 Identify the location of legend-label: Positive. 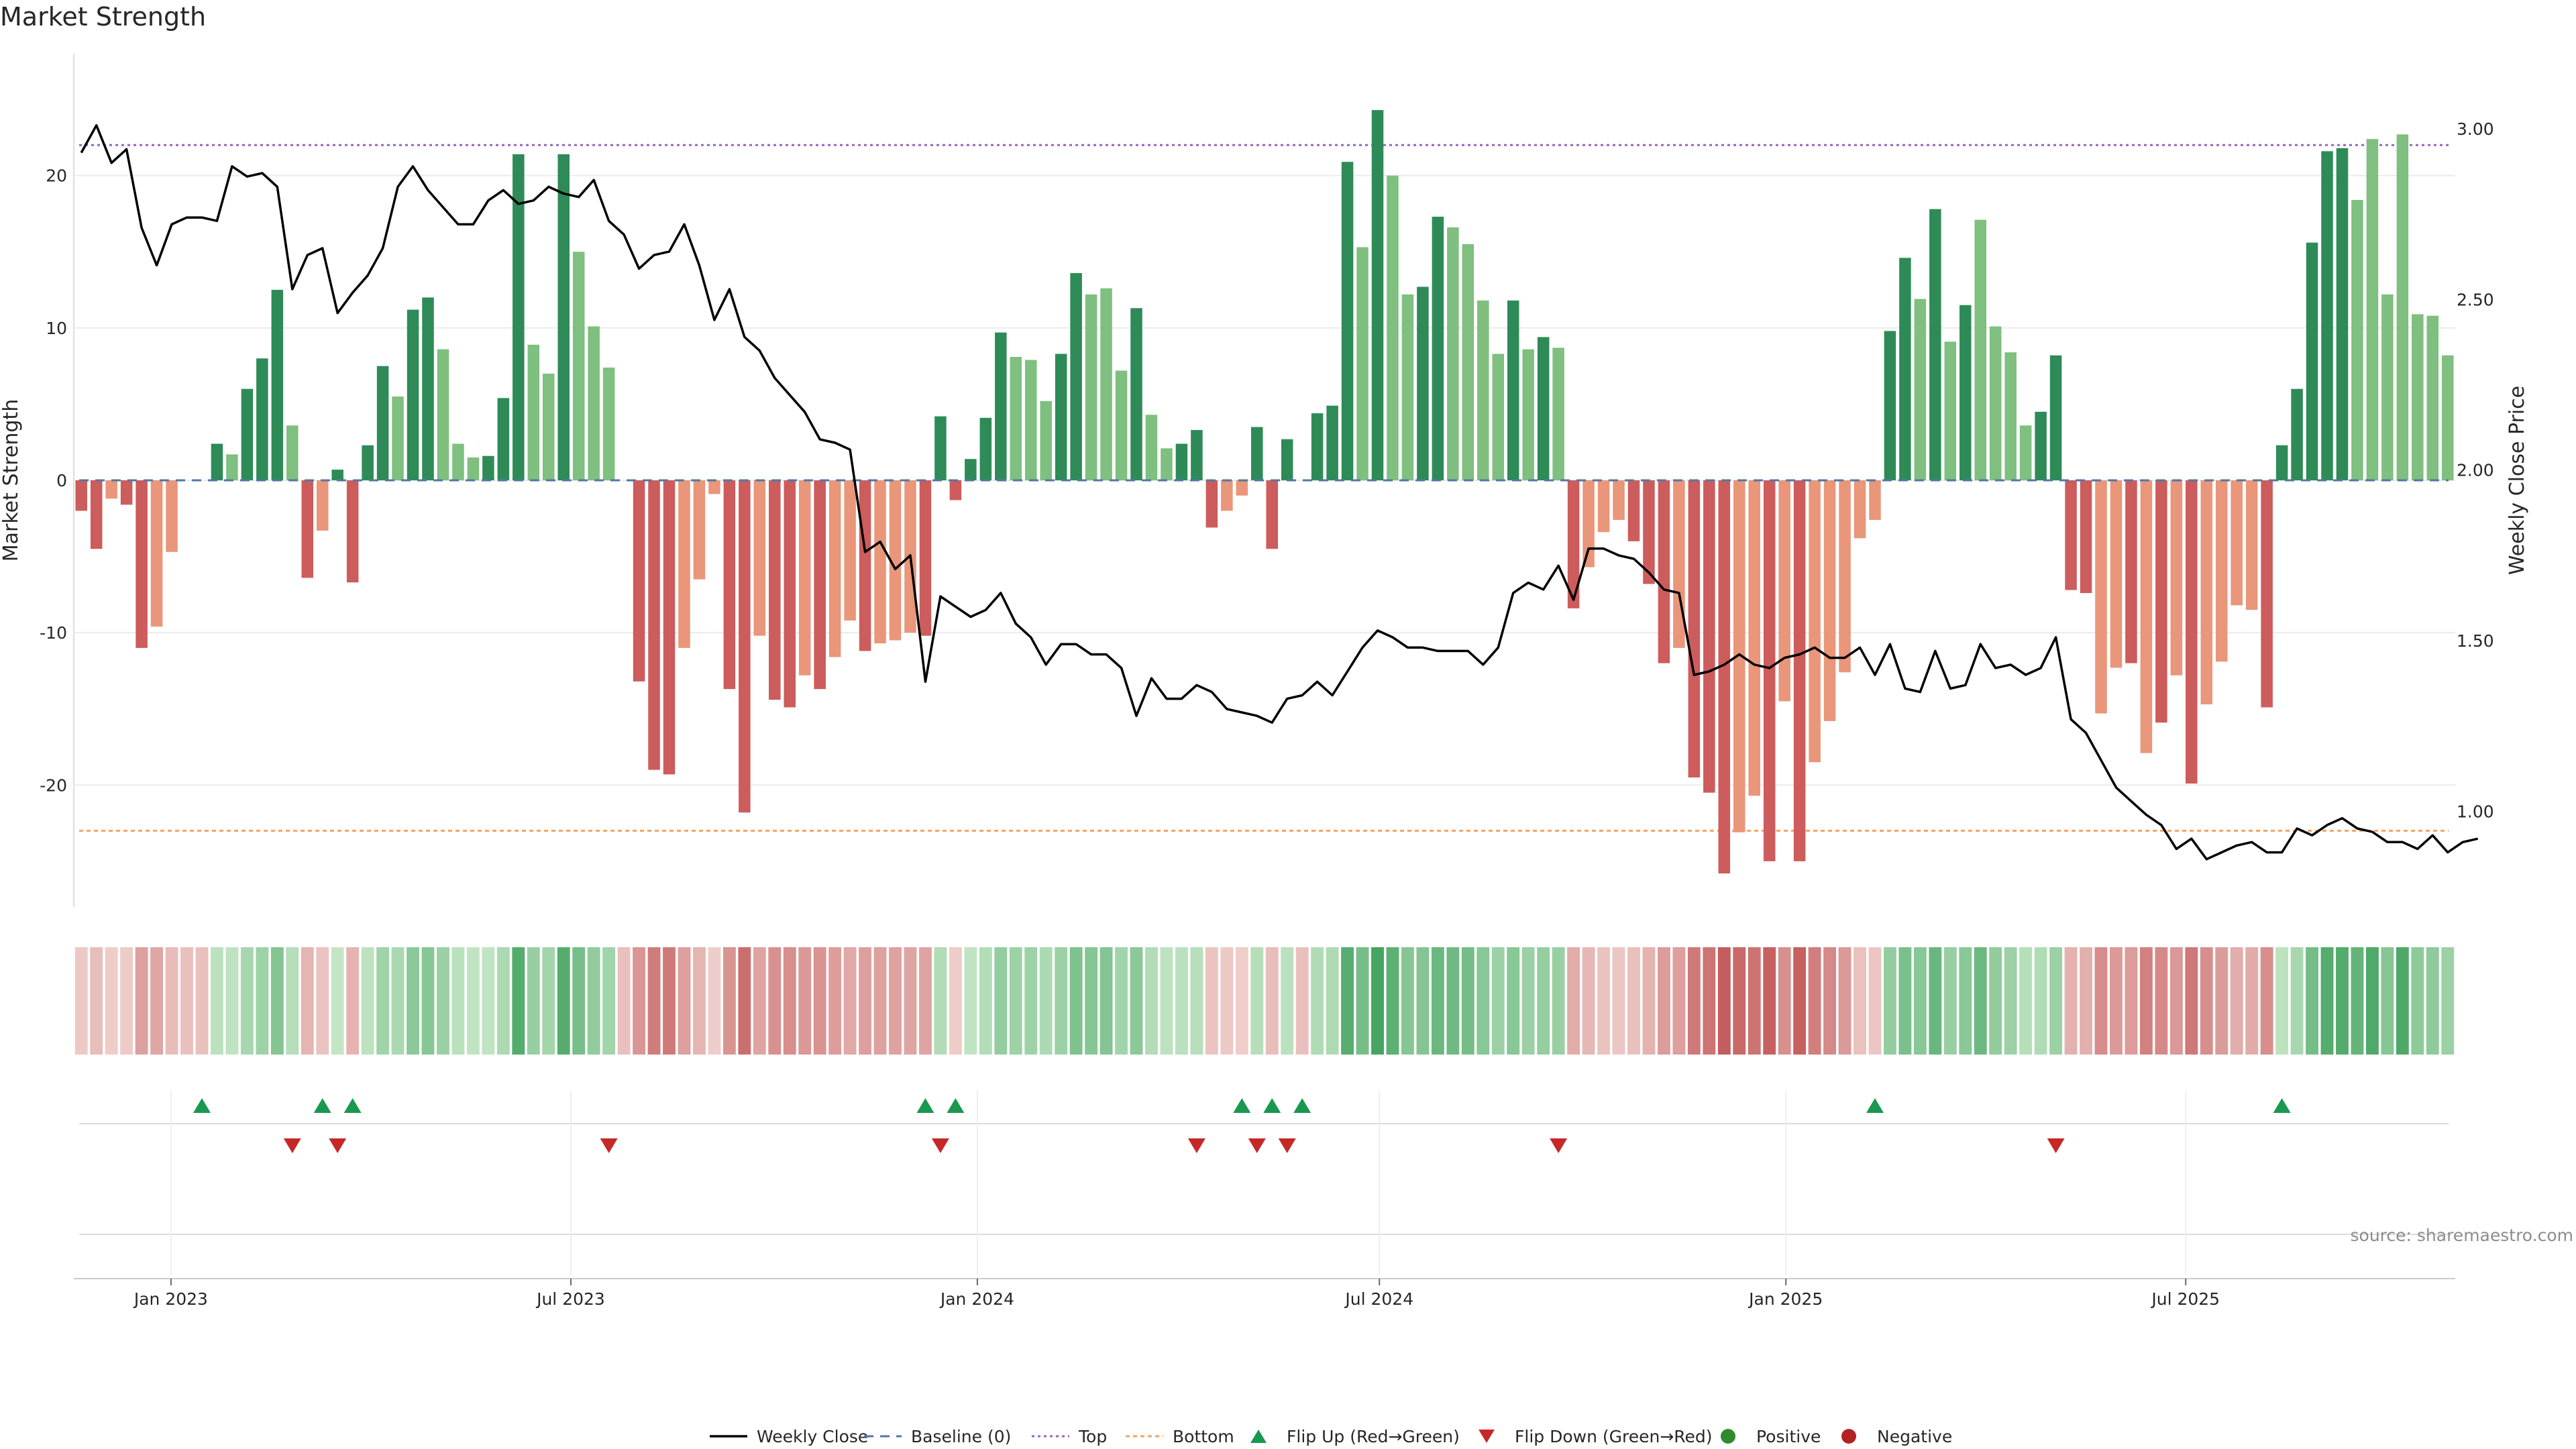
(1788, 1436).